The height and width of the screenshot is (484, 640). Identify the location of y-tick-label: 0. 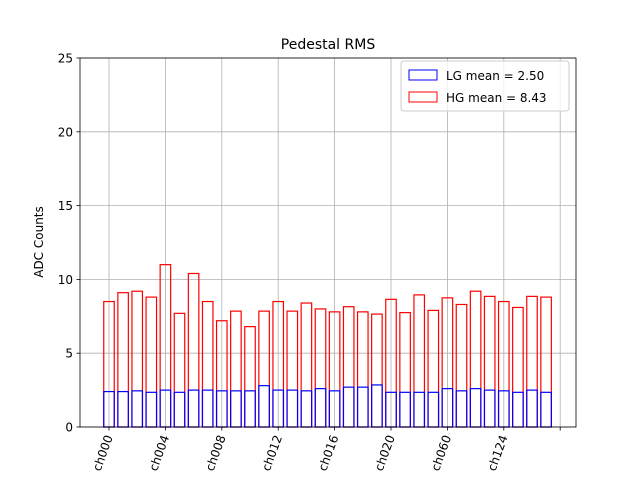
(69, 428).